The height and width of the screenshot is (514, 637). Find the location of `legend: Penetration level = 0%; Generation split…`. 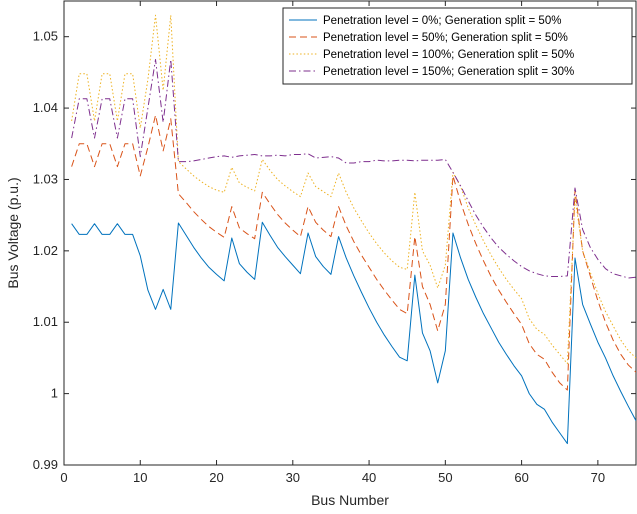

legend: Penetration level = 0%; Generation split… is located at coordinates (457, 46).